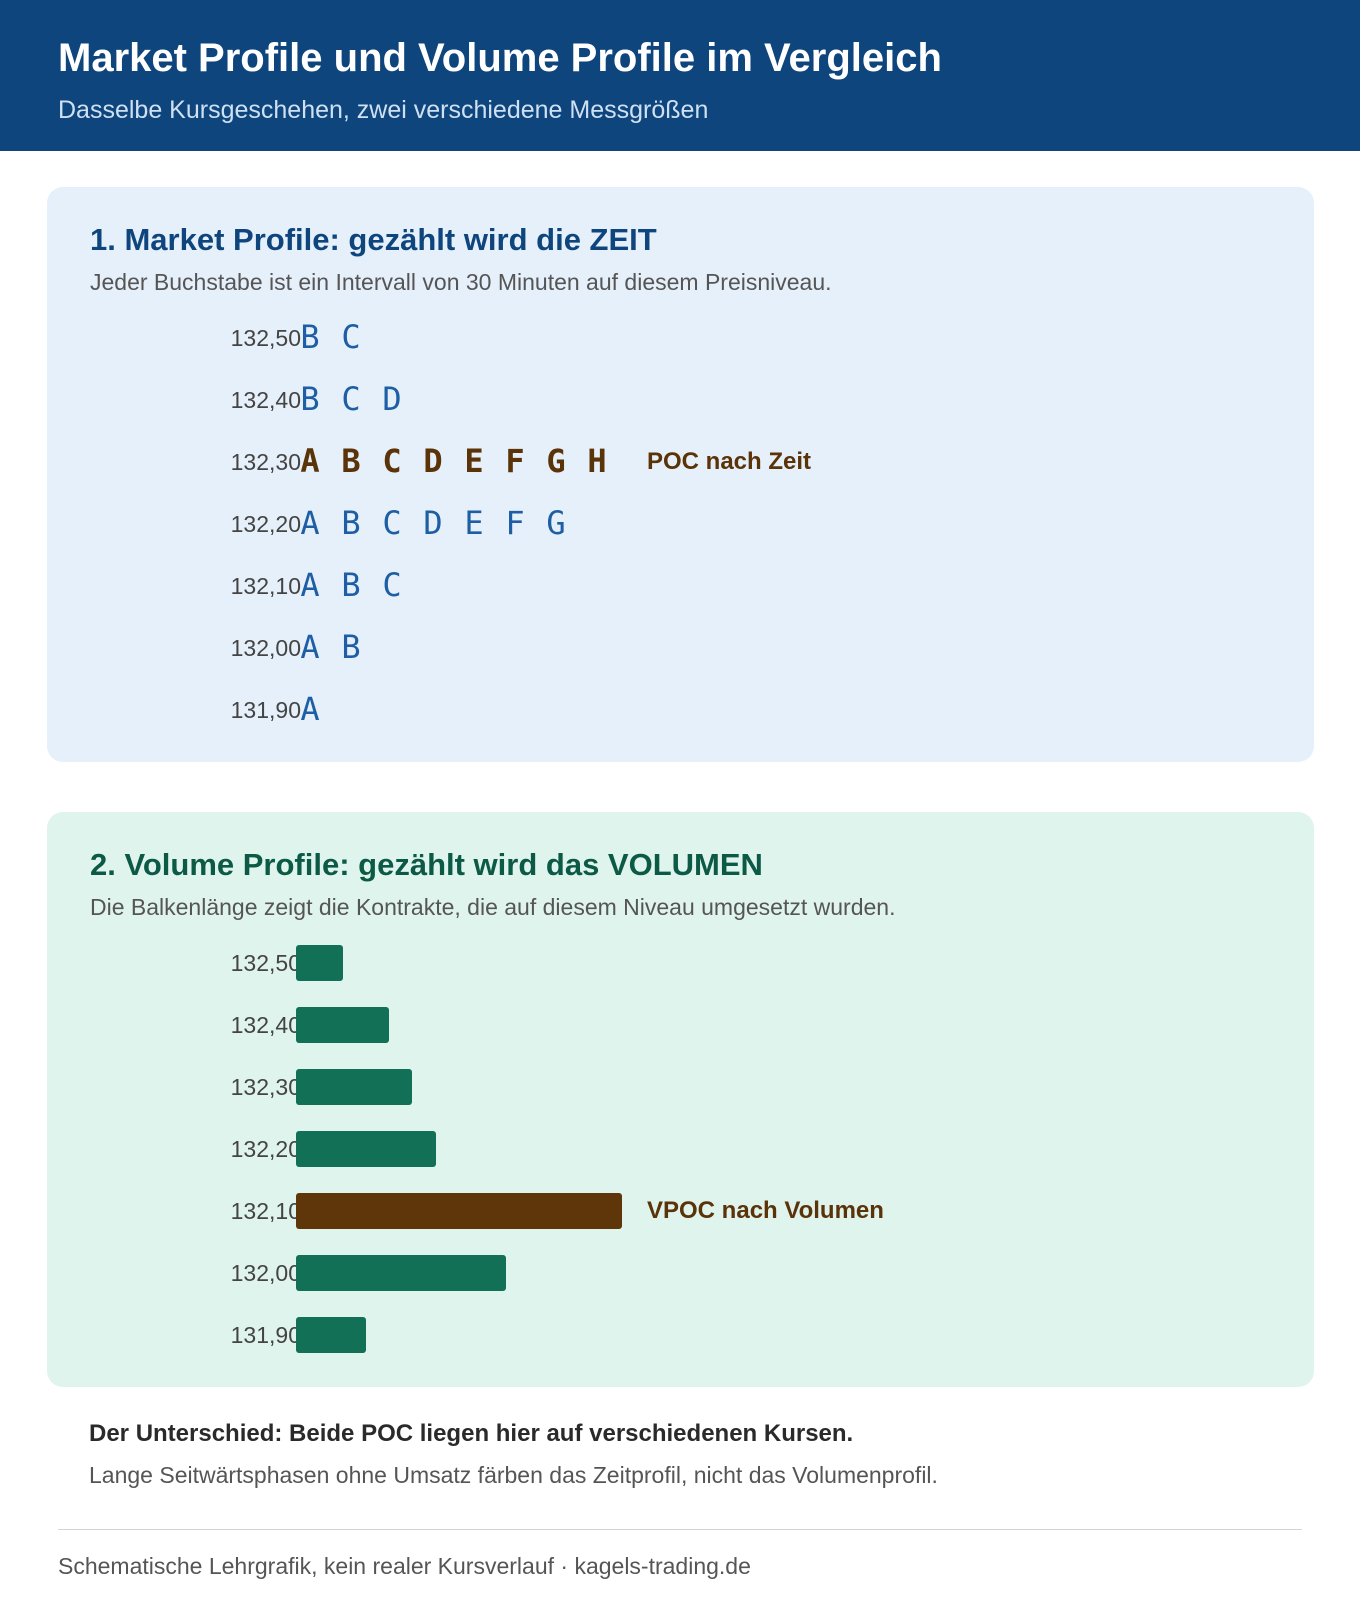 This screenshot has width=1360, height=1613. Describe the element at coordinates (729, 461) in the screenshot. I see `poc-time-label: POC nach Zeit` at that location.